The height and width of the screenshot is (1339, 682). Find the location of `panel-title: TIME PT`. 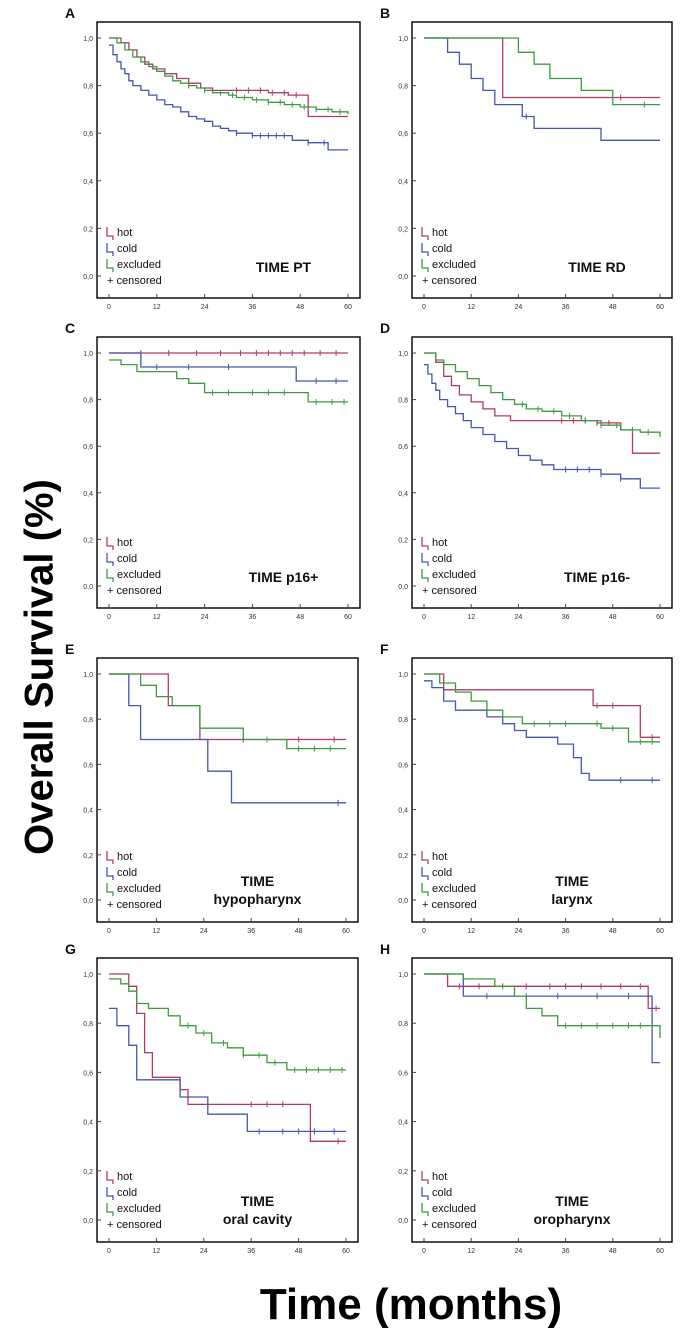

panel-title: TIME PT is located at coordinates (284, 267).